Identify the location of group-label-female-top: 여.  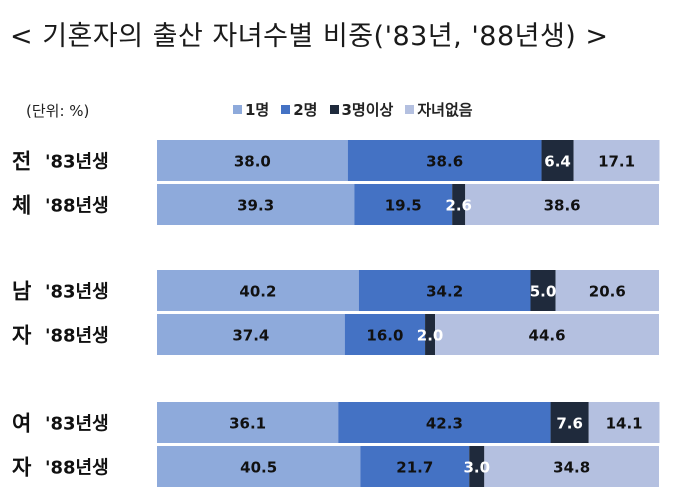
(21, 424).